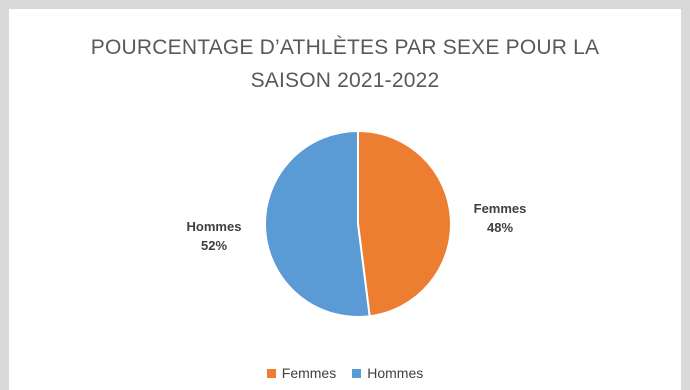  Describe the element at coordinates (345, 47) in the screenshot. I see `chart-title-line1: POURCENTAGE D’ATHLÈTES PAR SEXE POUR LA` at that location.